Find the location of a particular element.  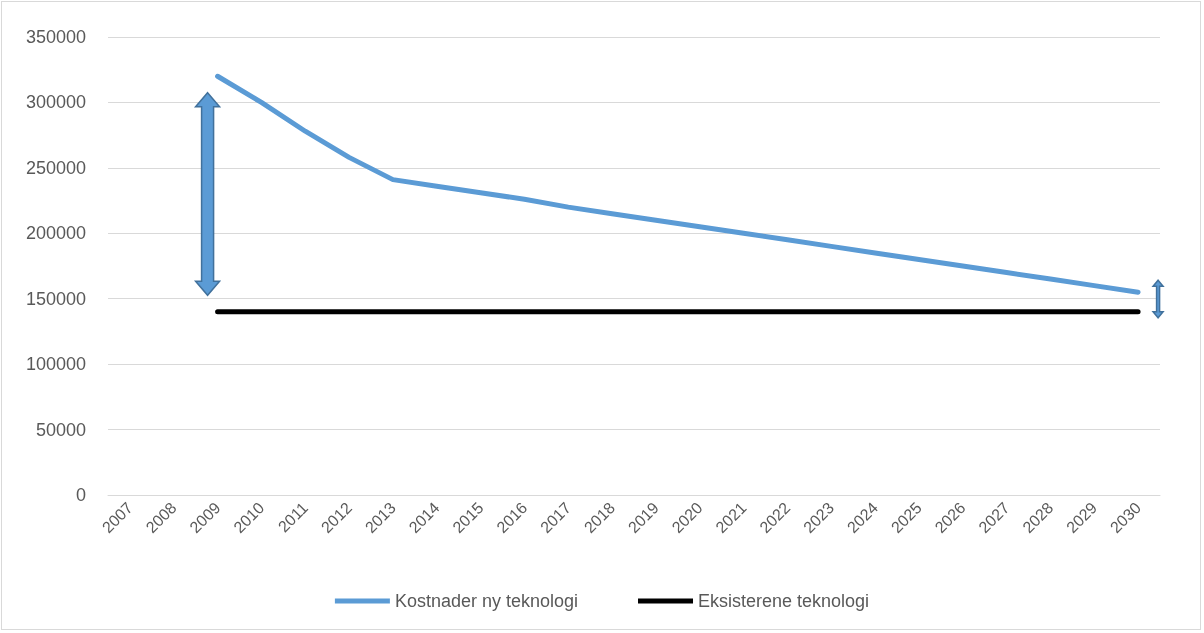

y-tick-label: 250000 is located at coordinates (55, 167).